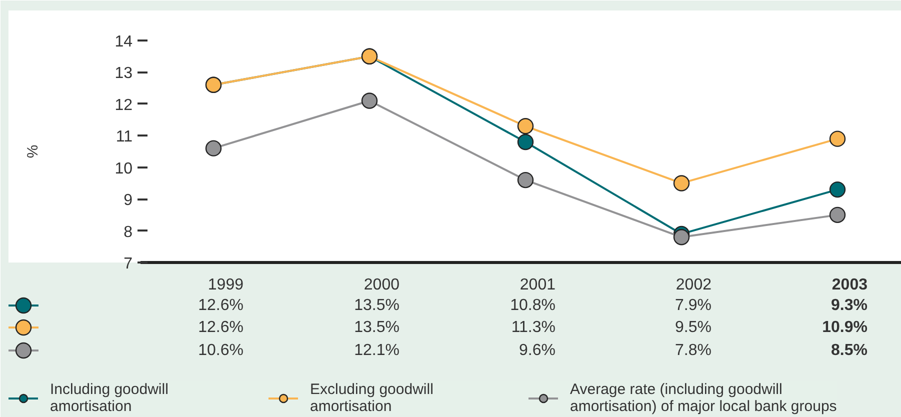  I want to click on data-label: 10.8%, so click(533, 305).